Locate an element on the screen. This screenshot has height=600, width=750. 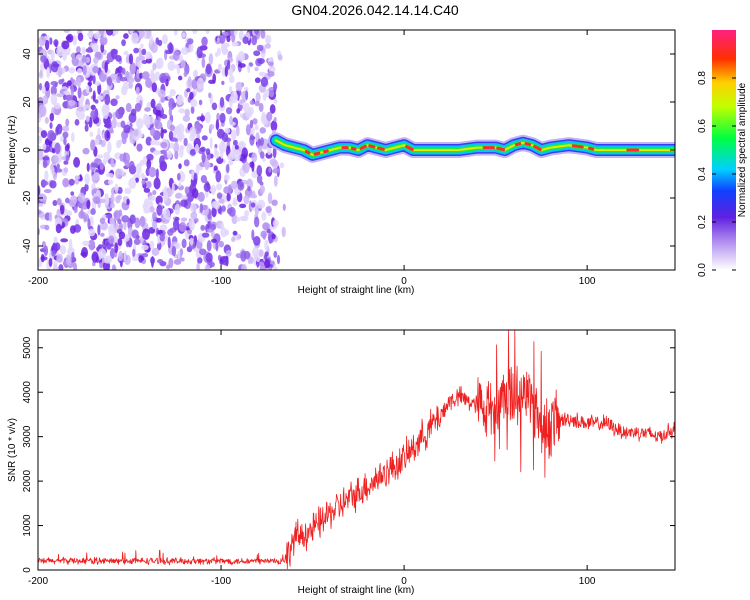
snr-xtick-label: -100 is located at coordinates (221, 581).